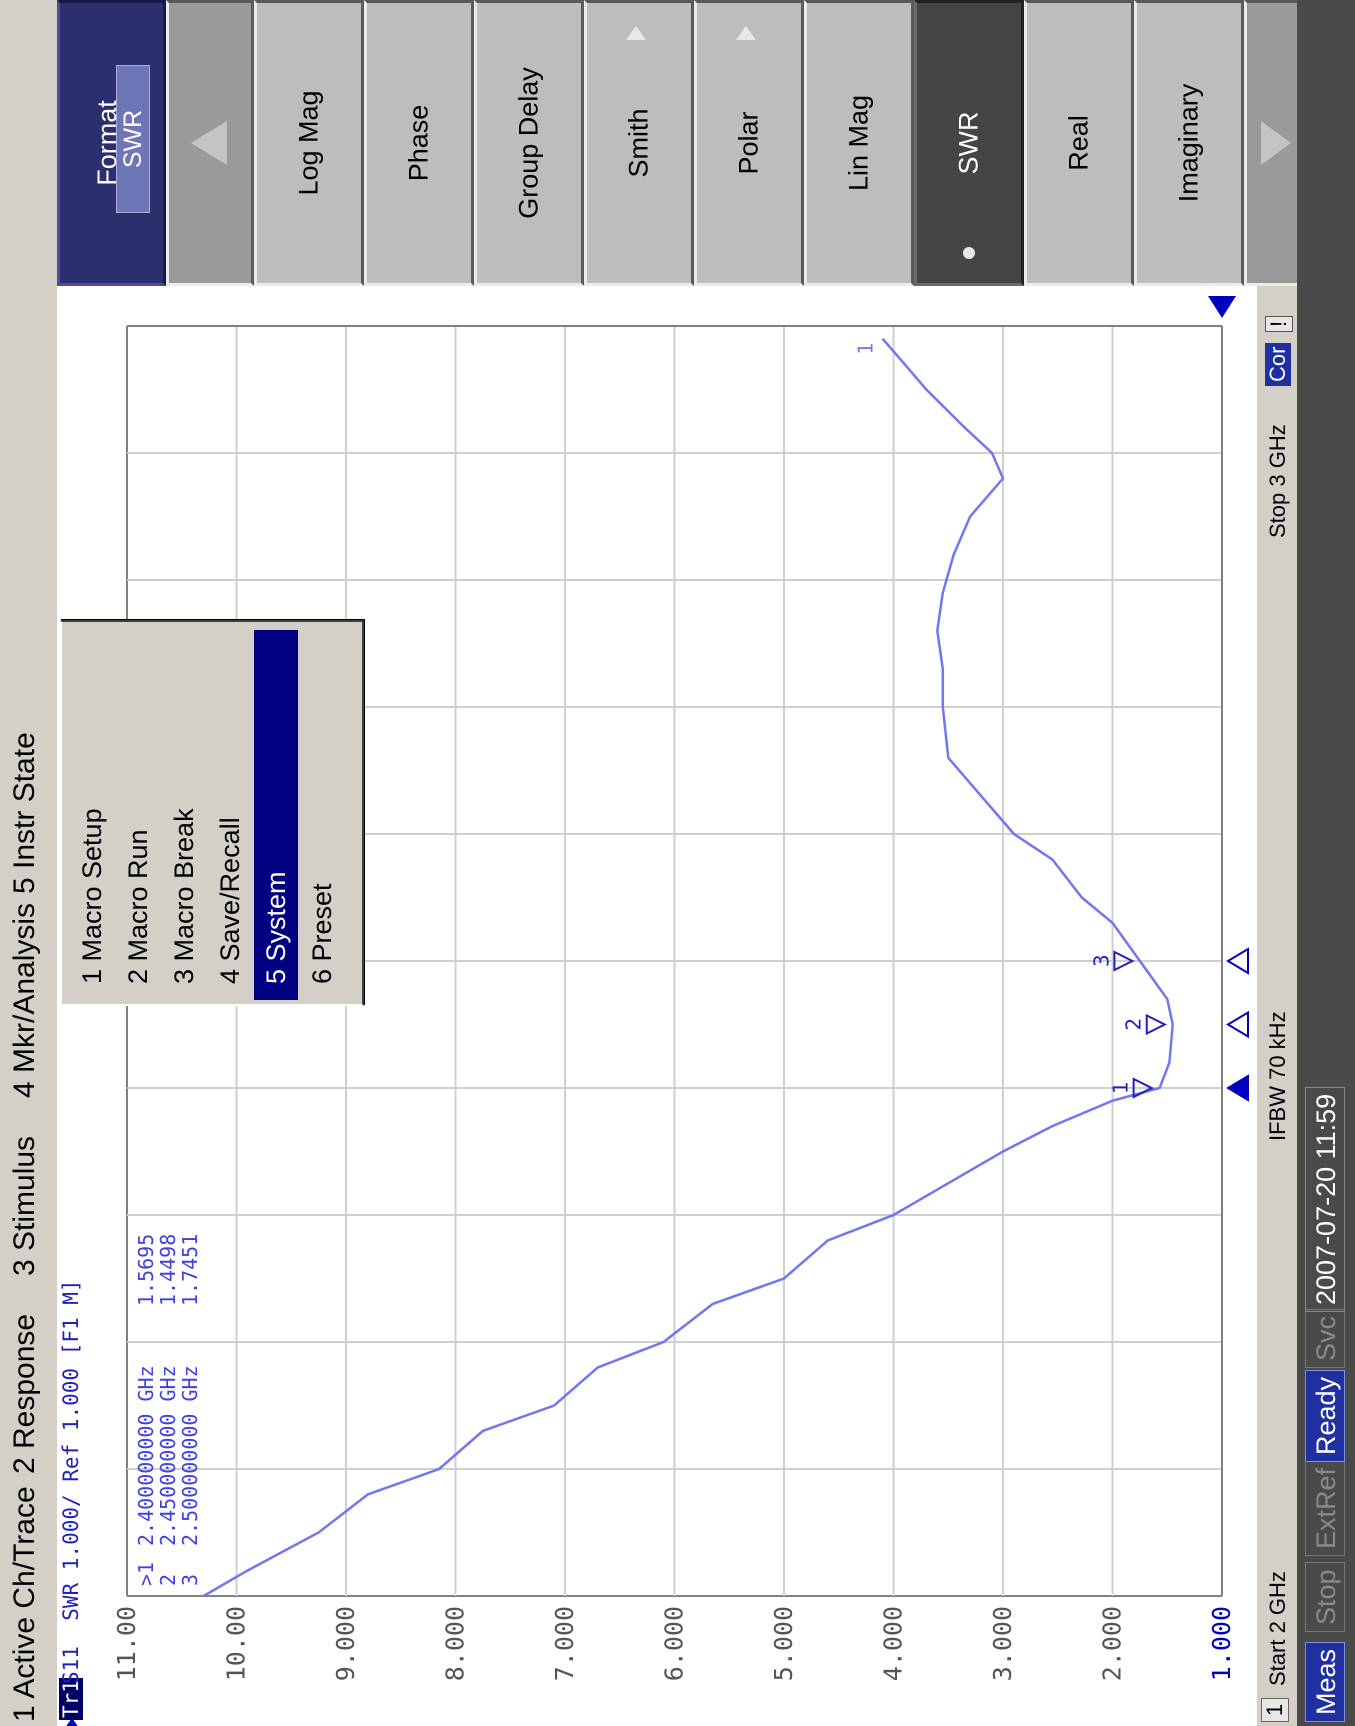 The height and width of the screenshot is (1726, 1355). Describe the element at coordinates (1134, 1024) in the screenshot. I see `marker-label: 2` at that location.